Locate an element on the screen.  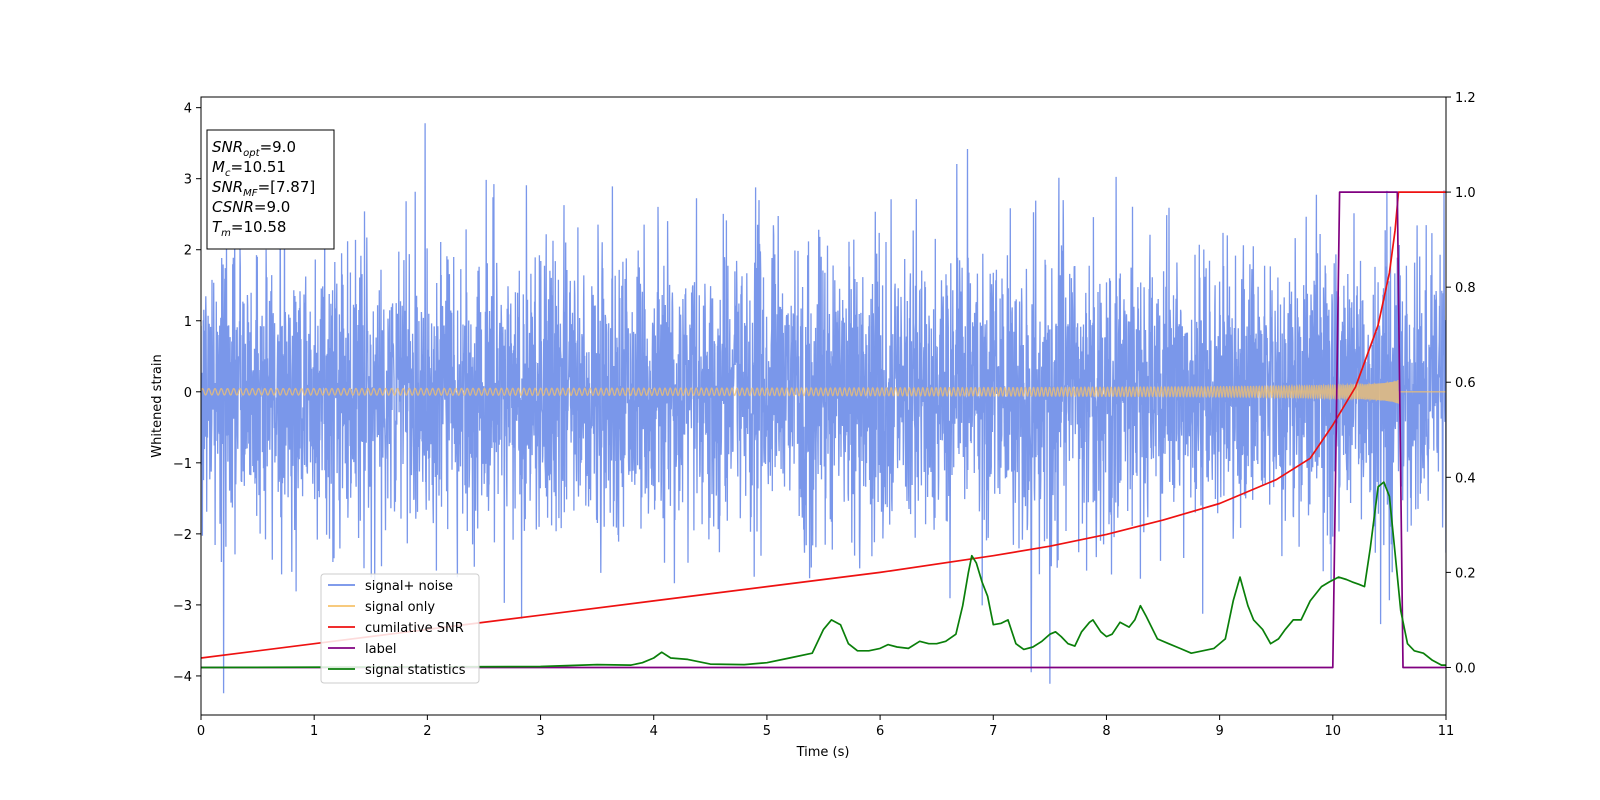
legend-label-signal-statistics: signal statistics is located at coordinates (415, 670).